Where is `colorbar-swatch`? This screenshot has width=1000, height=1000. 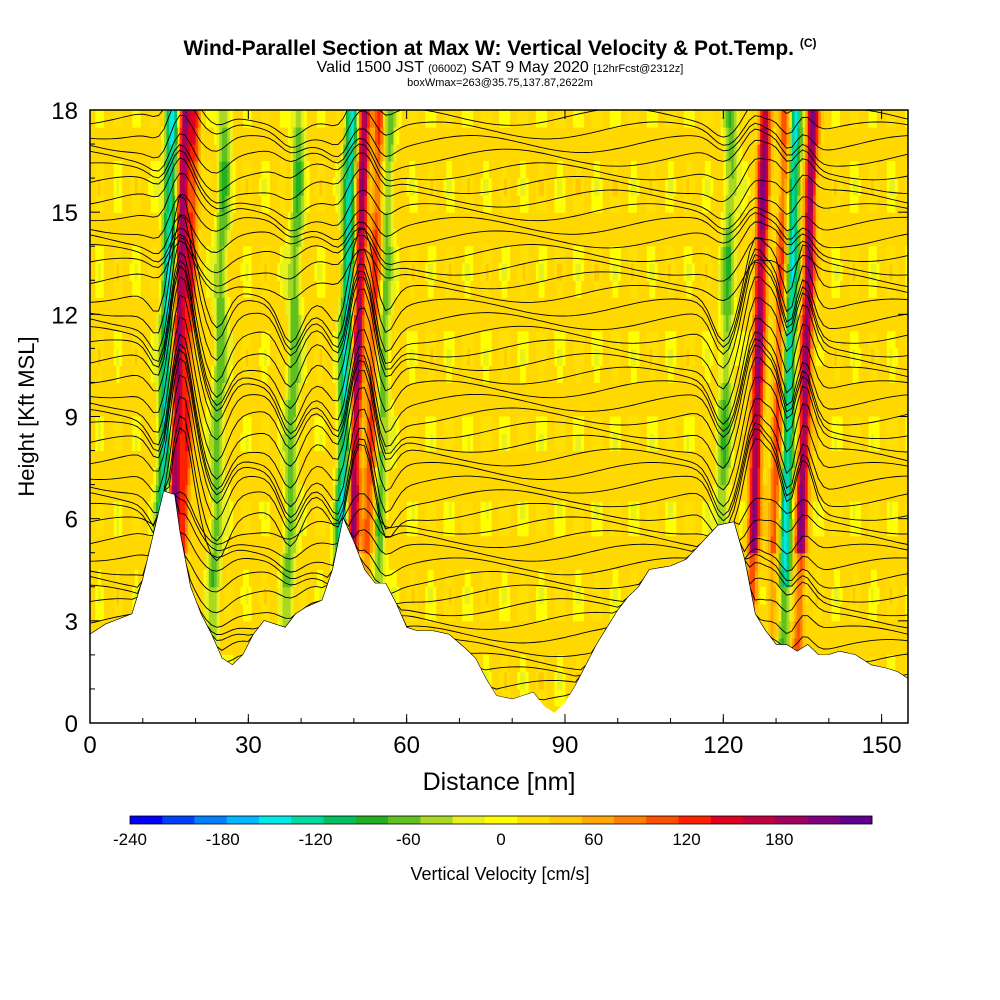
colorbar-swatch is located at coordinates (824, 820).